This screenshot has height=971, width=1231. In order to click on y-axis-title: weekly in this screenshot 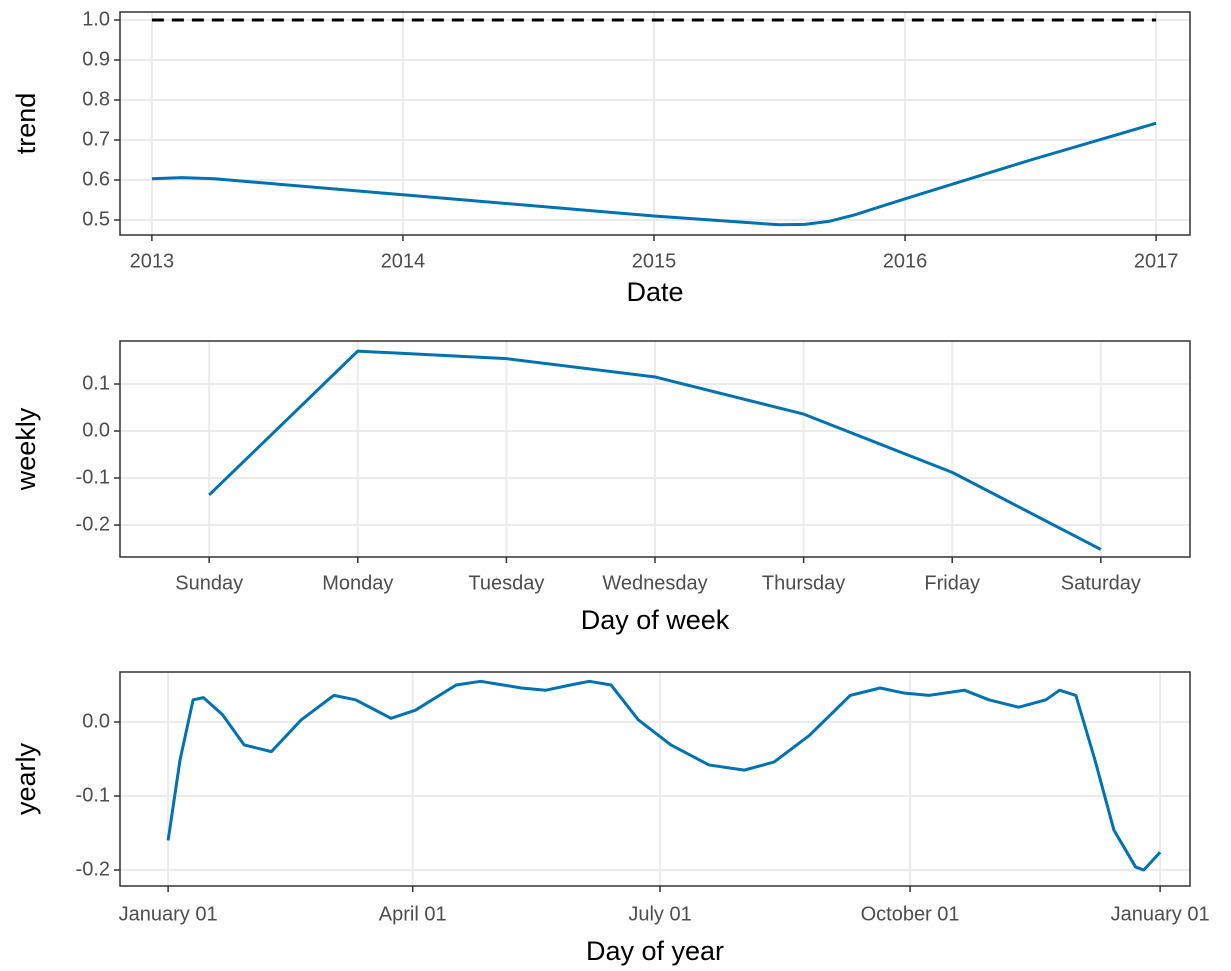, I will do `click(26, 449)`.